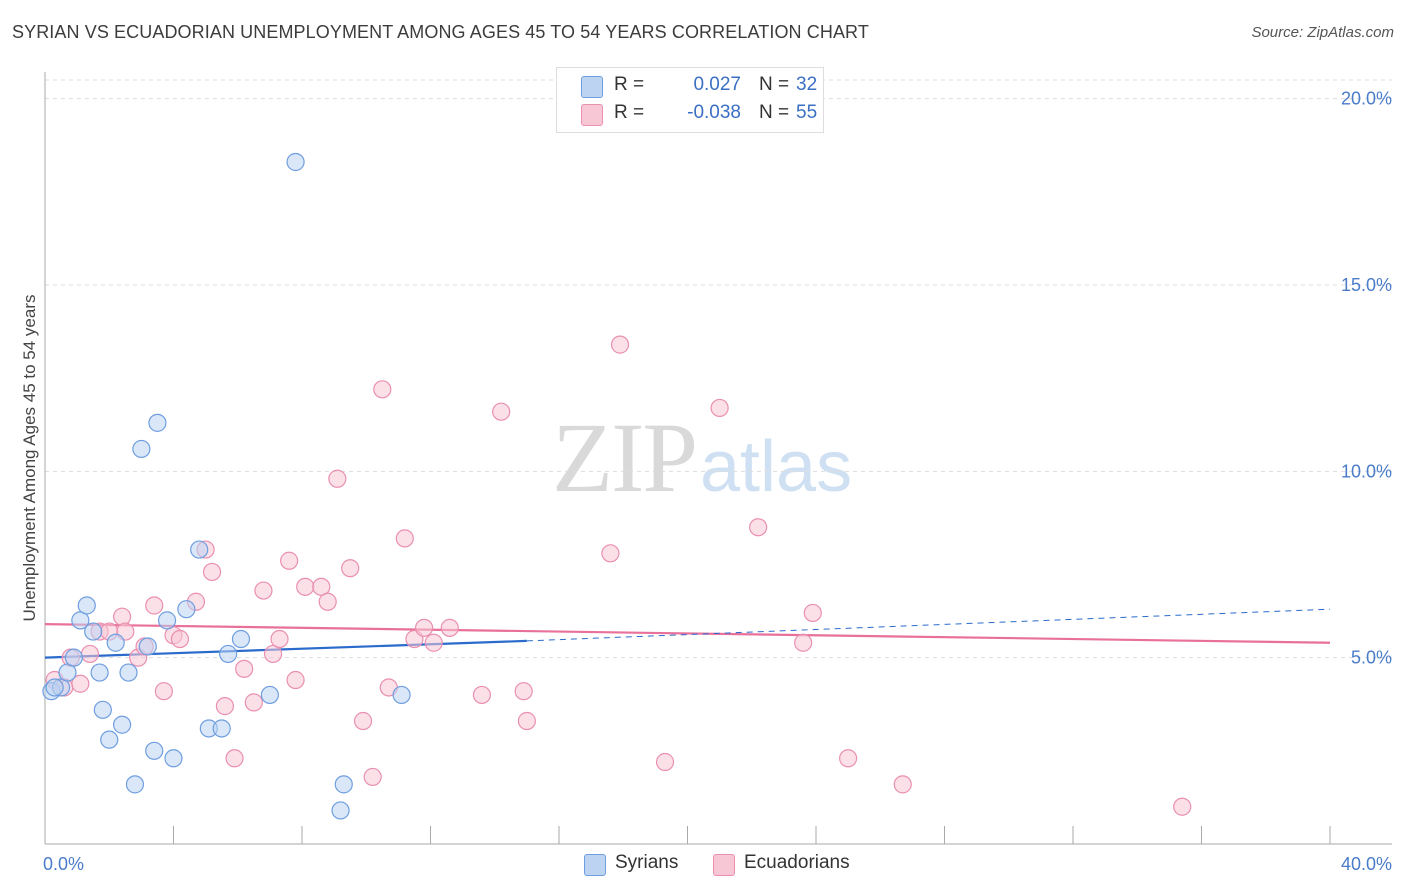  Describe the element at coordinates (1371, 658) in the screenshot. I see `y-tick-label: 5.0%` at that location.